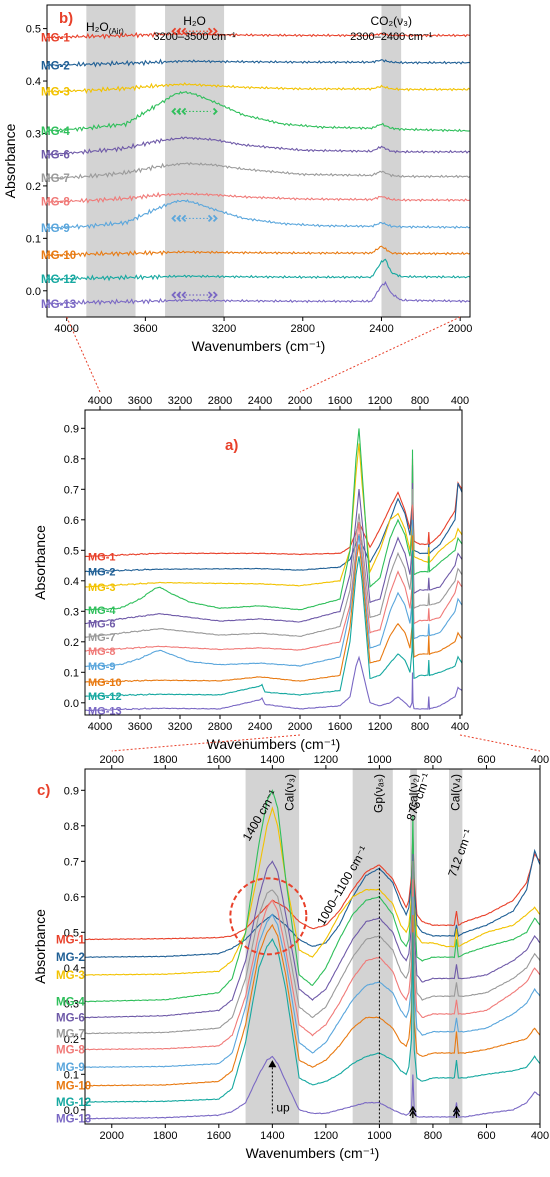 The height and width of the screenshot is (1177, 550). What do you see at coordinates (73, 1087) in the screenshot?
I see `series-label-c-MG-10: MG-10` at bounding box center [73, 1087].